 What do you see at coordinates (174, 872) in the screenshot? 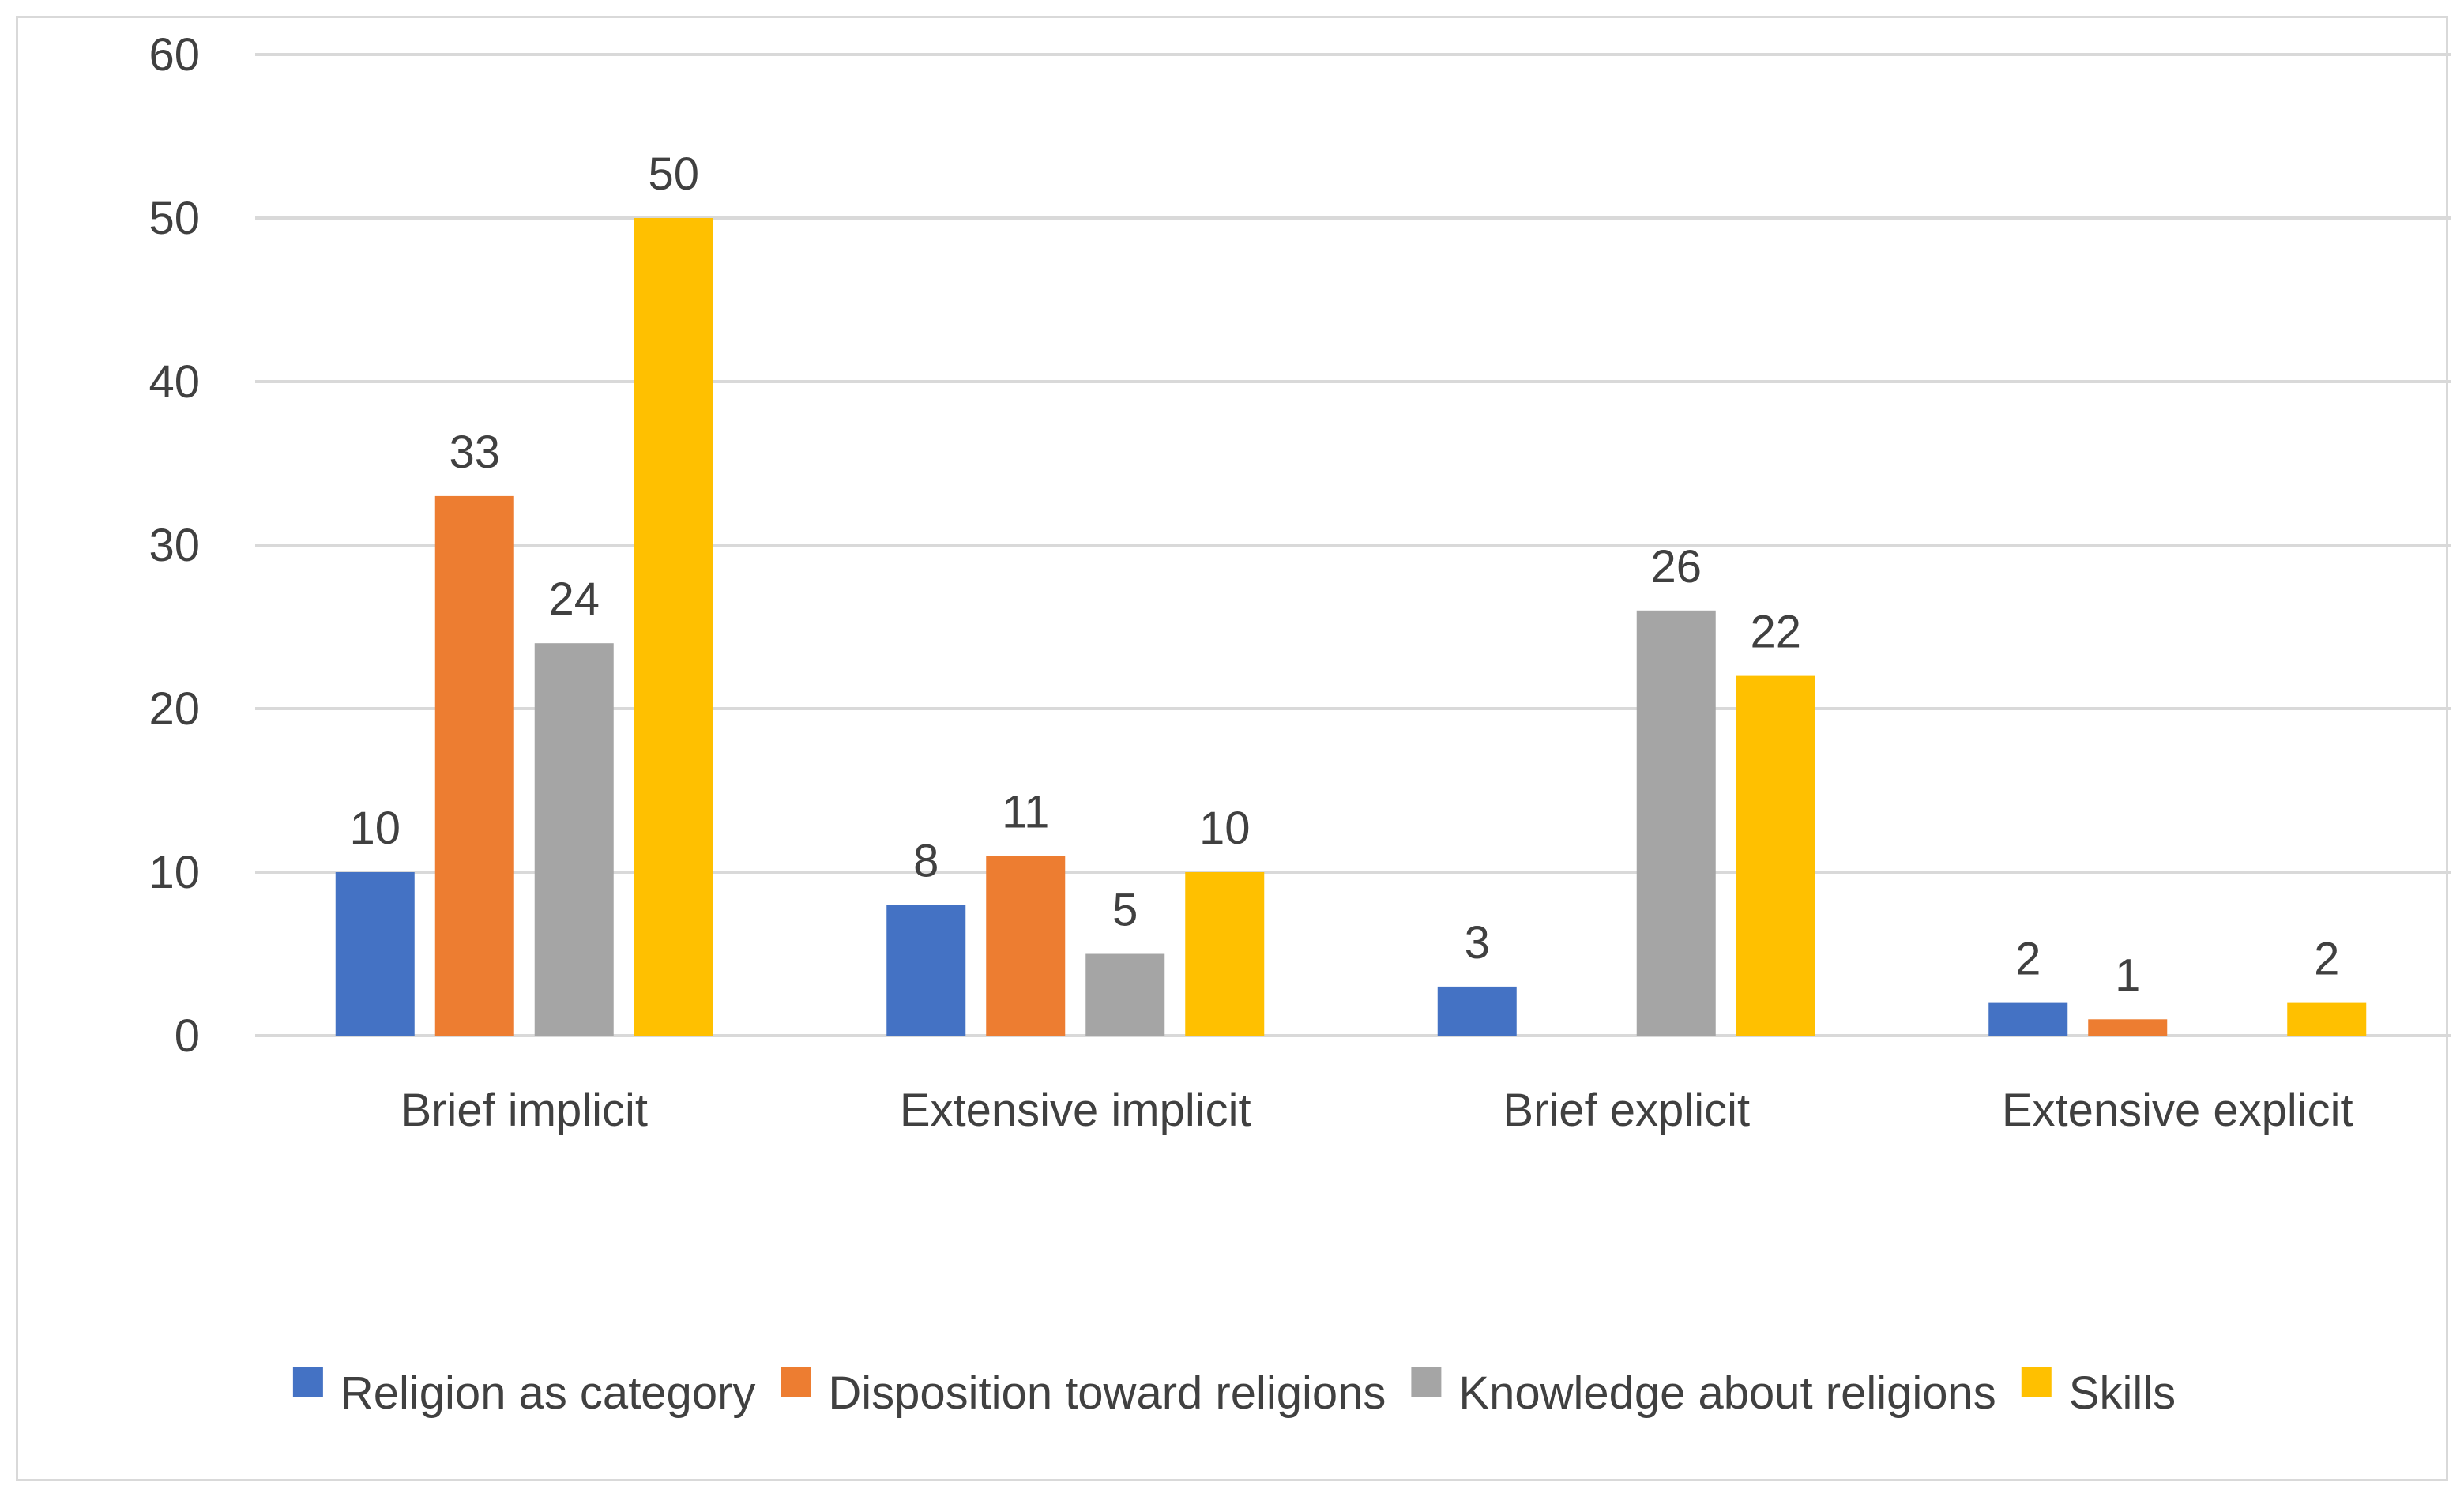
I see `y-tick-label: 10` at bounding box center [174, 872].